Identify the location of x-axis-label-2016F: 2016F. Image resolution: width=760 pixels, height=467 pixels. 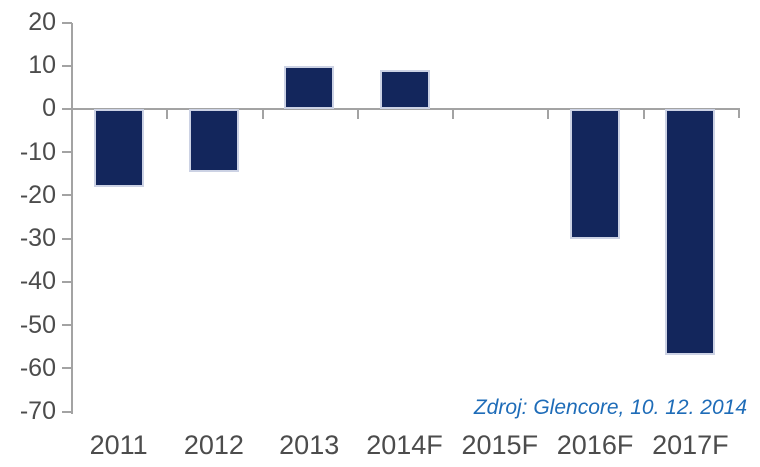
(595, 445).